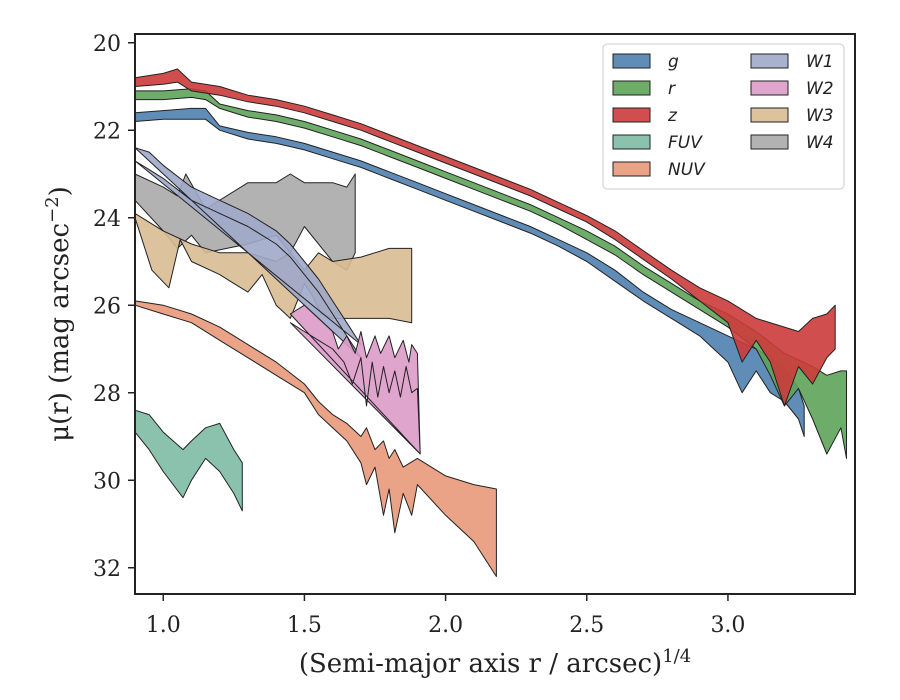 Image resolution: width=900 pixels, height=700 pixels. What do you see at coordinates (631, 61) in the screenshot?
I see `legend-swatch-g` at bounding box center [631, 61].